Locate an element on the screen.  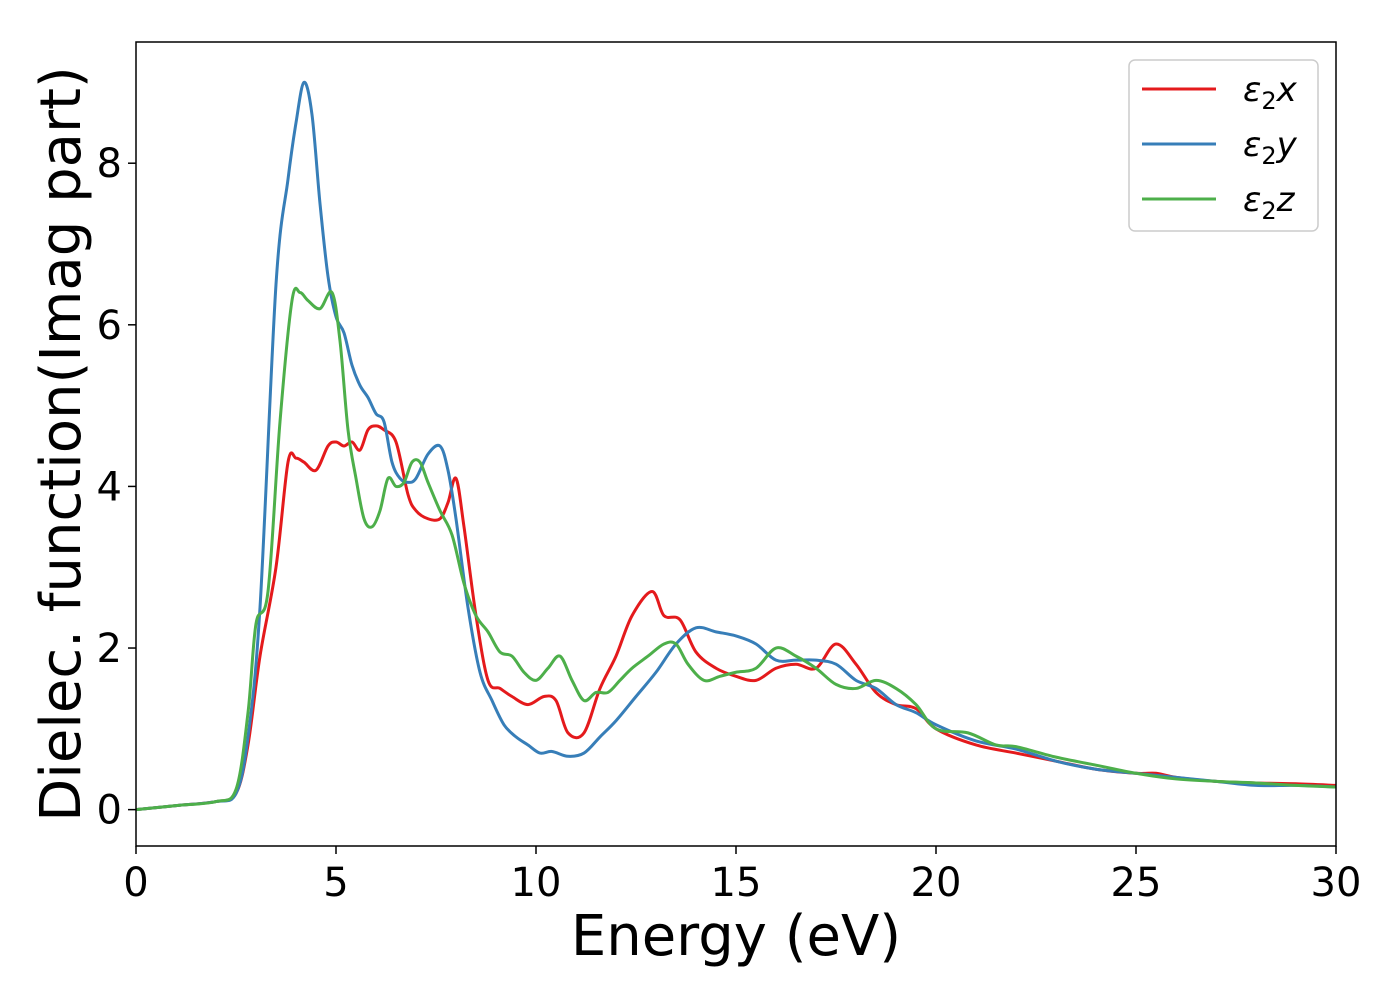
legend: ε2x ε2y ε2z is located at coordinates (1223, 145).